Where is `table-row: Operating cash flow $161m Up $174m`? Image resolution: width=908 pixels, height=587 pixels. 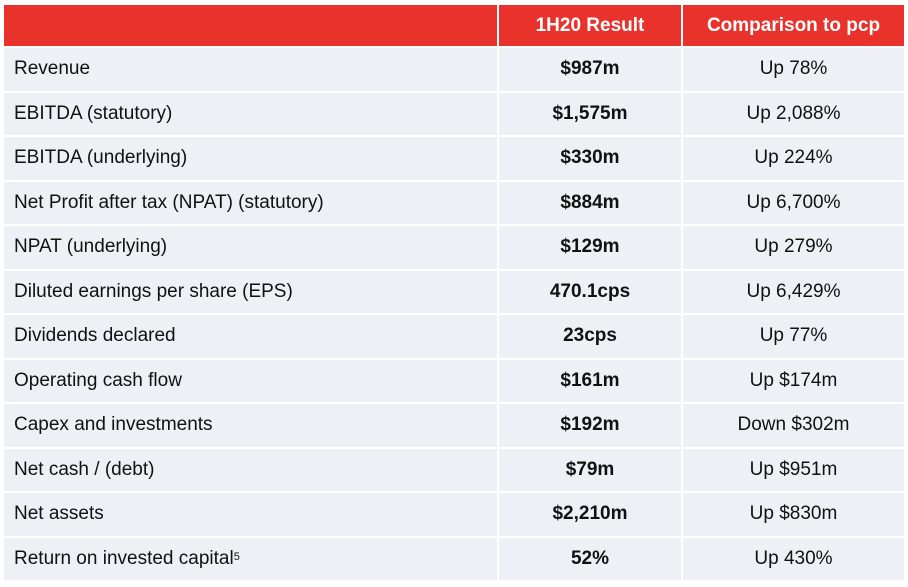 table-row: Operating cash flow $161m Up $174m is located at coordinates (454, 381).